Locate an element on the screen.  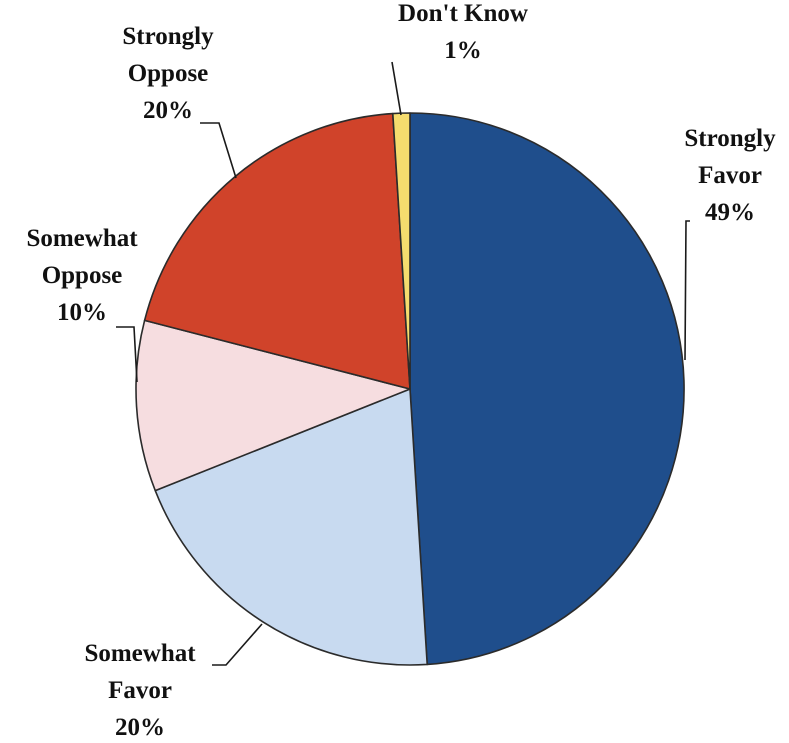
category-label: Don't Know is located at coordinates (463, 13).